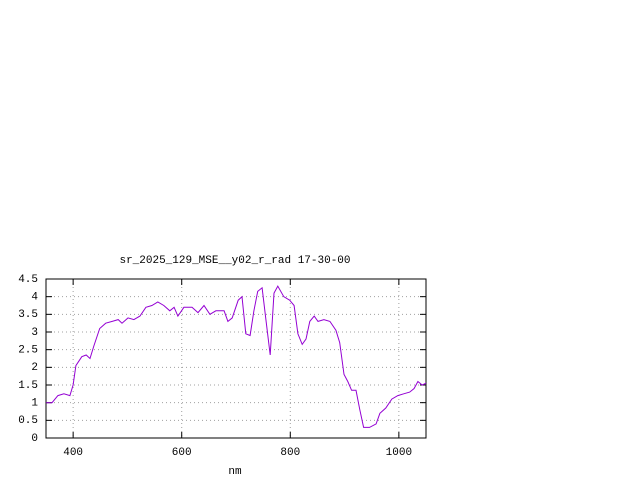  Describe the element at coordinates (290, 453) in the screenshot. I see `x-tick-label: 800` at that location.